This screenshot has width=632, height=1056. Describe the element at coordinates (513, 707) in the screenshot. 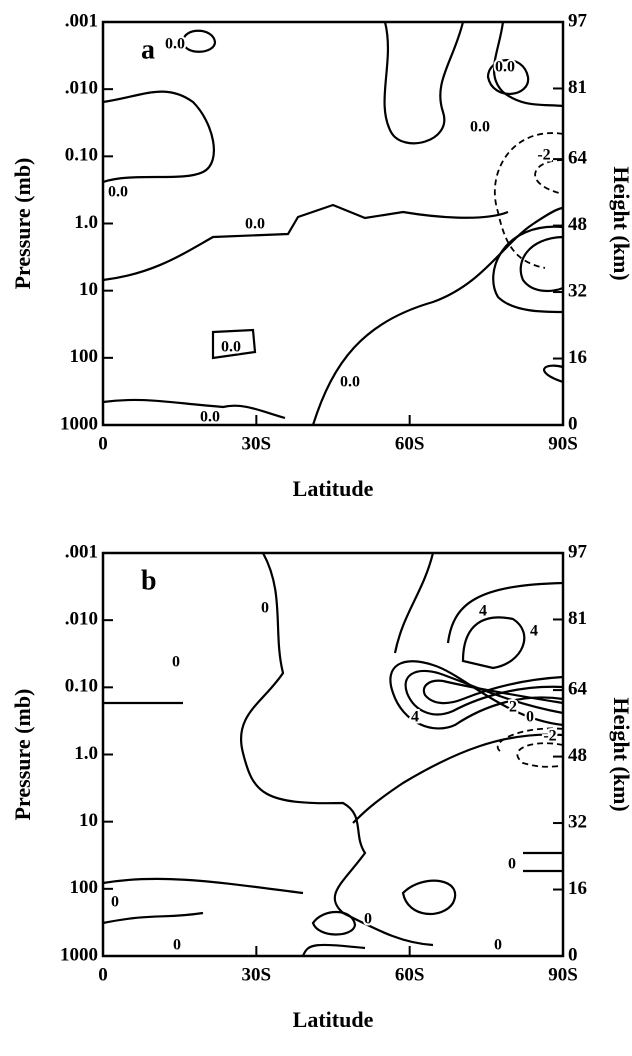

I see `contour-label: 2` at that location.